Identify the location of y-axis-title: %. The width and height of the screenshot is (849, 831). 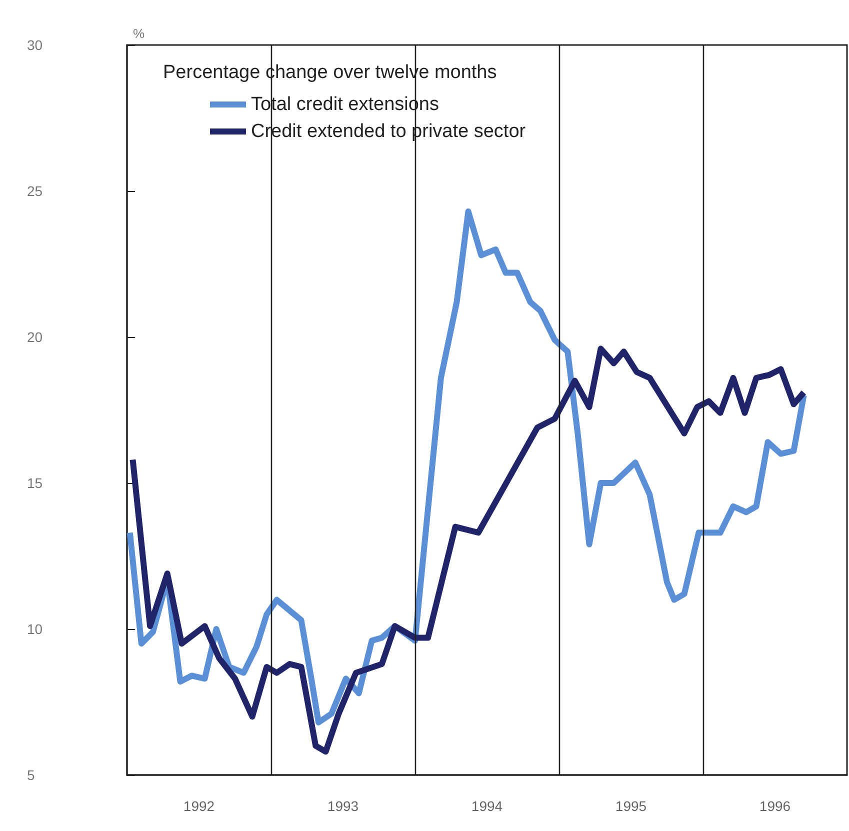
(139, 33).